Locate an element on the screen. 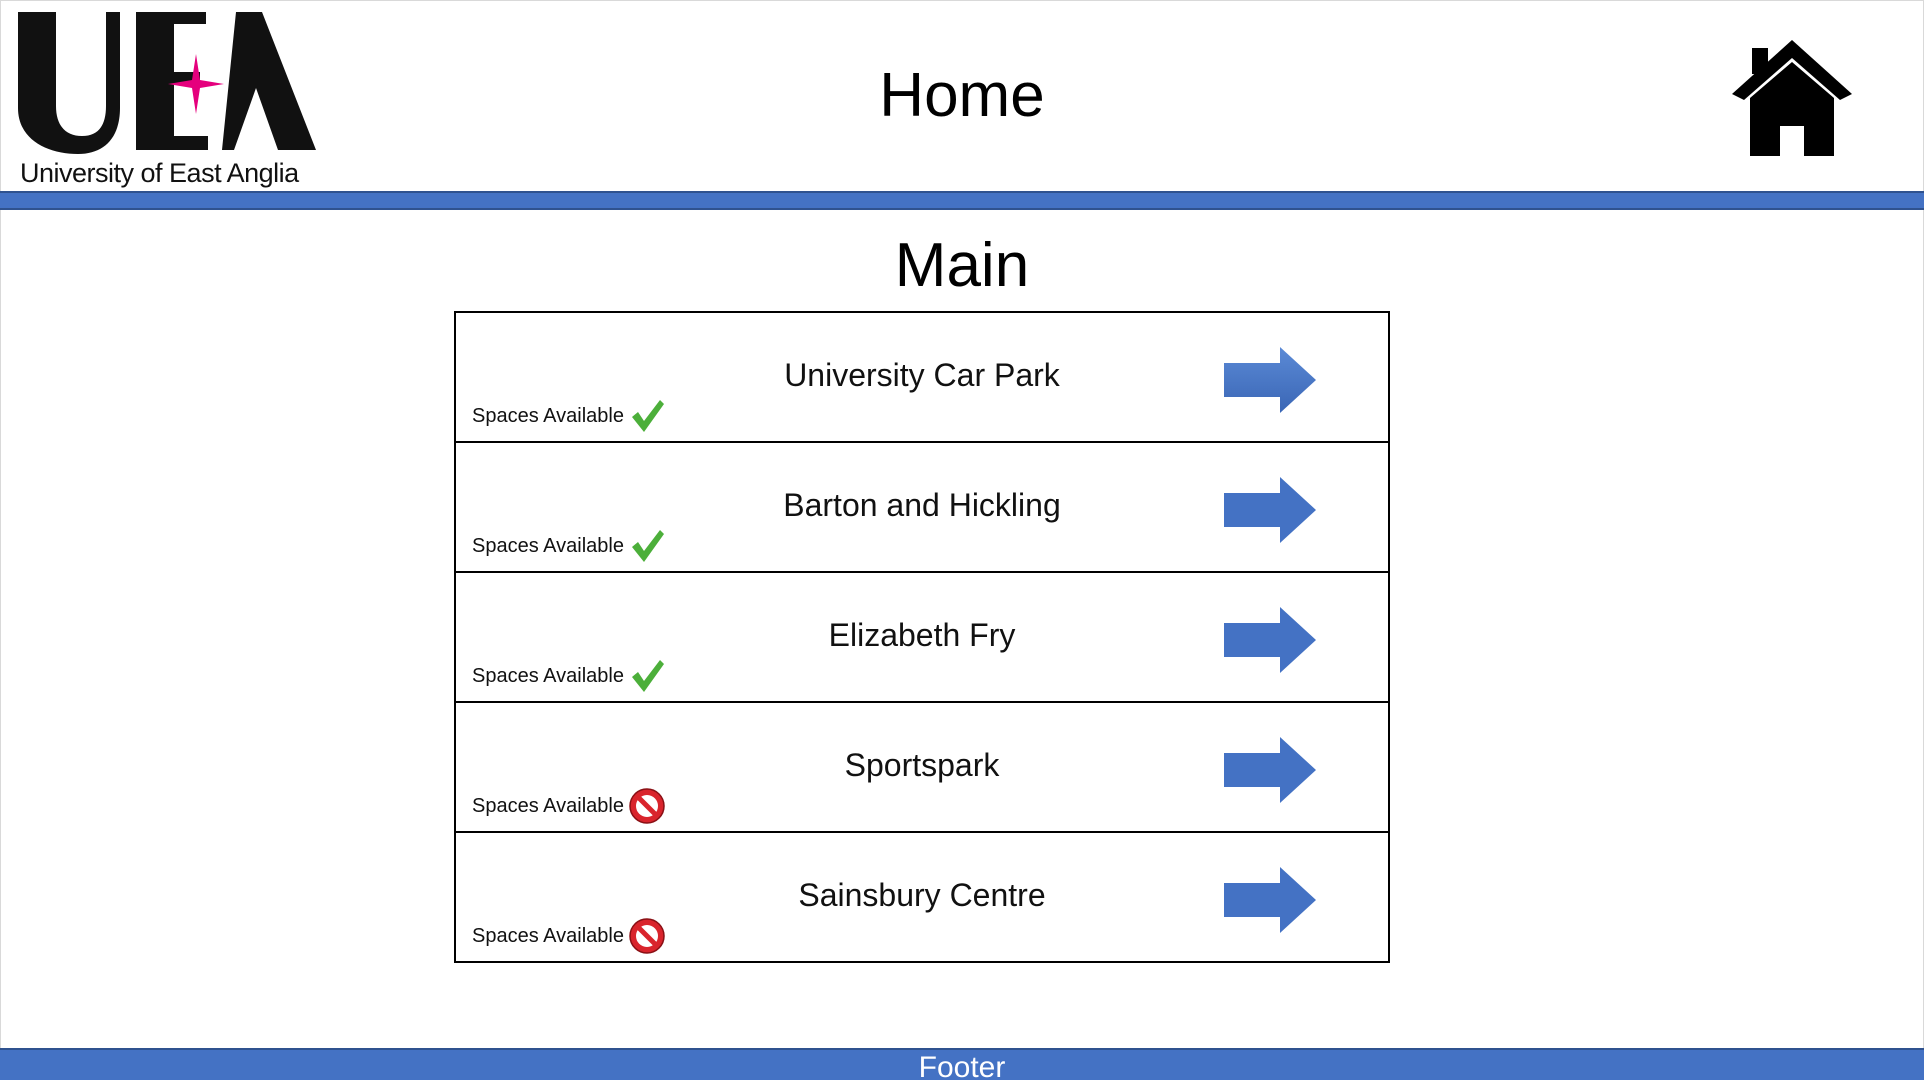  footer: Footer is located at coordinates (962, 1066).